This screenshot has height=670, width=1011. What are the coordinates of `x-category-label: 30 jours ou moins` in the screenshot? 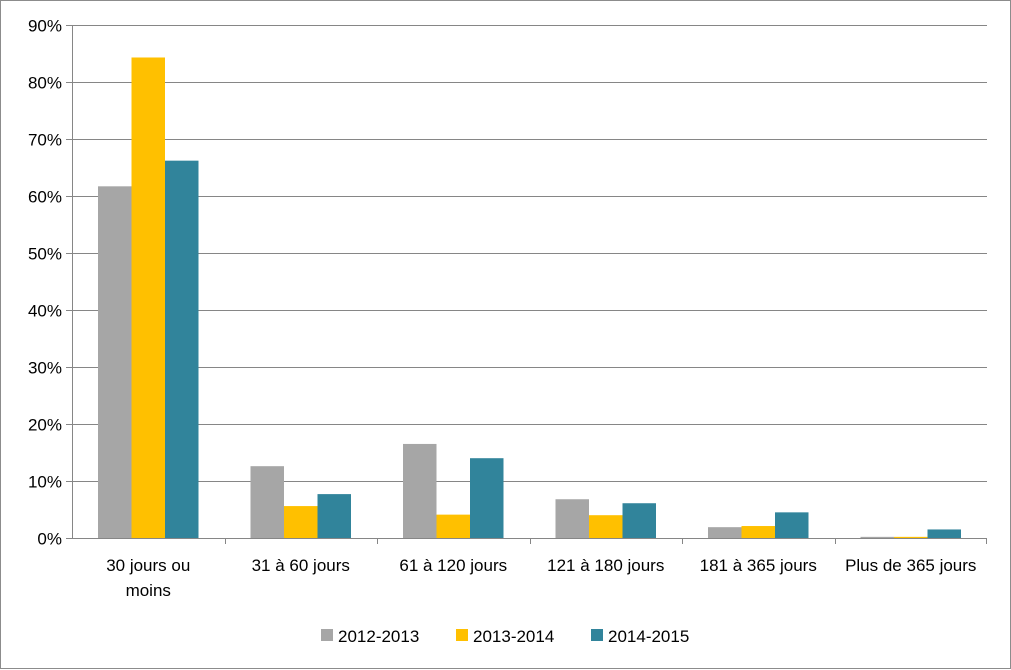 It's located at (148, 578).